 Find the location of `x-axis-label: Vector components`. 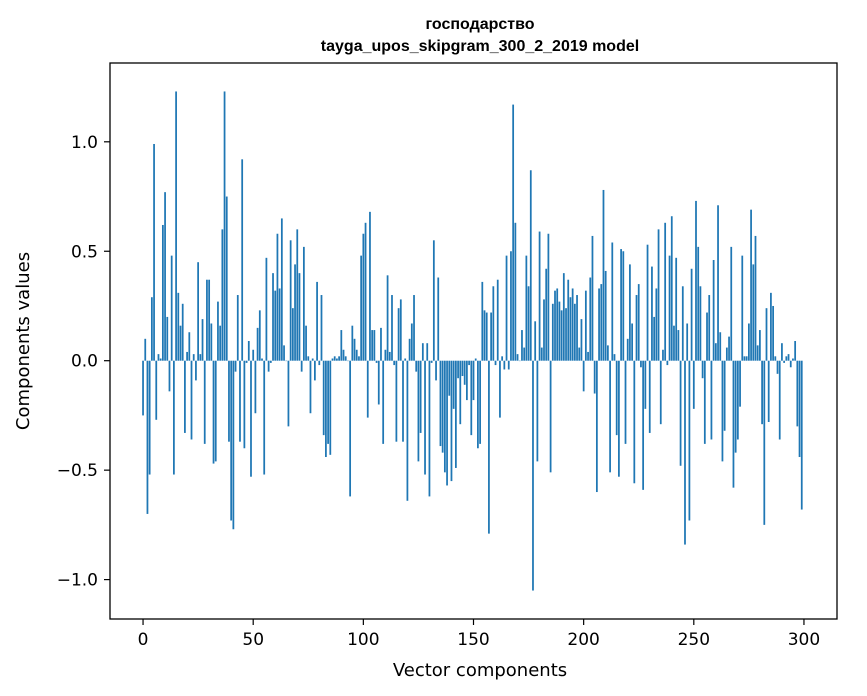

x-axis-label: Vector components is located at coordinates (480, 670).